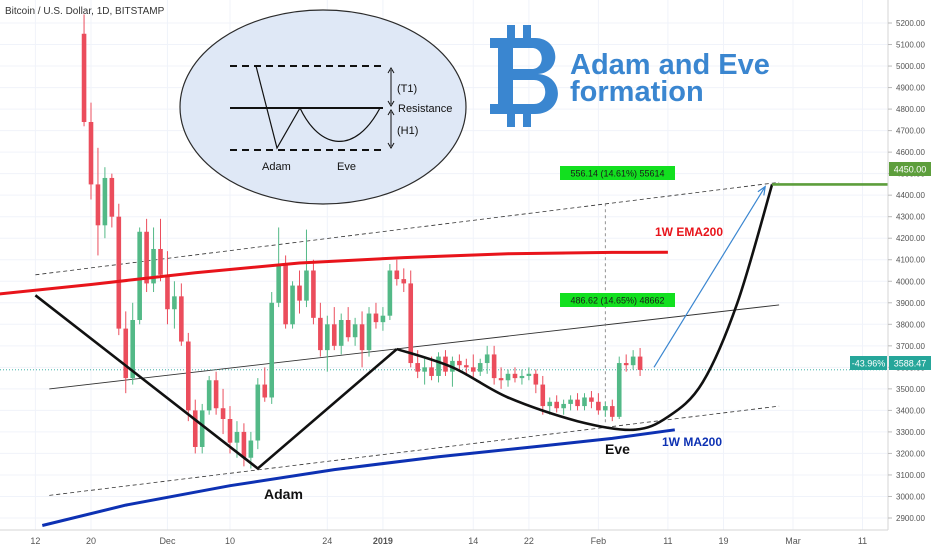 The height and width of the screenshot is (555, 932). Describe the element at coordinates (407, 131) in the screenshot. I see `inset-h1-label: (H1)` at that location.